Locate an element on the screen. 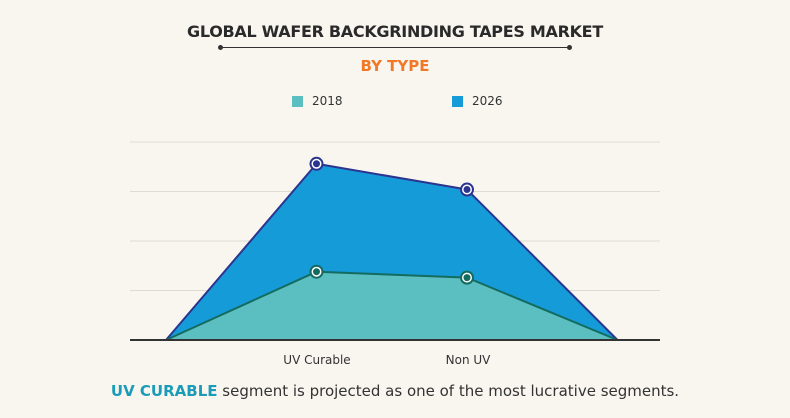  title-divider is located at coordinates (395, 47).